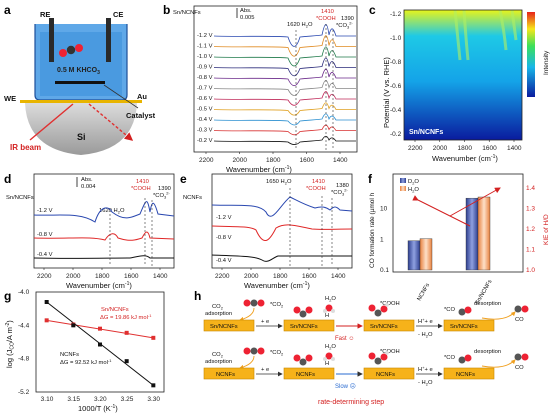 The image size is (554, 413). I want to click on adsorption-arrow, so click(247, 314).